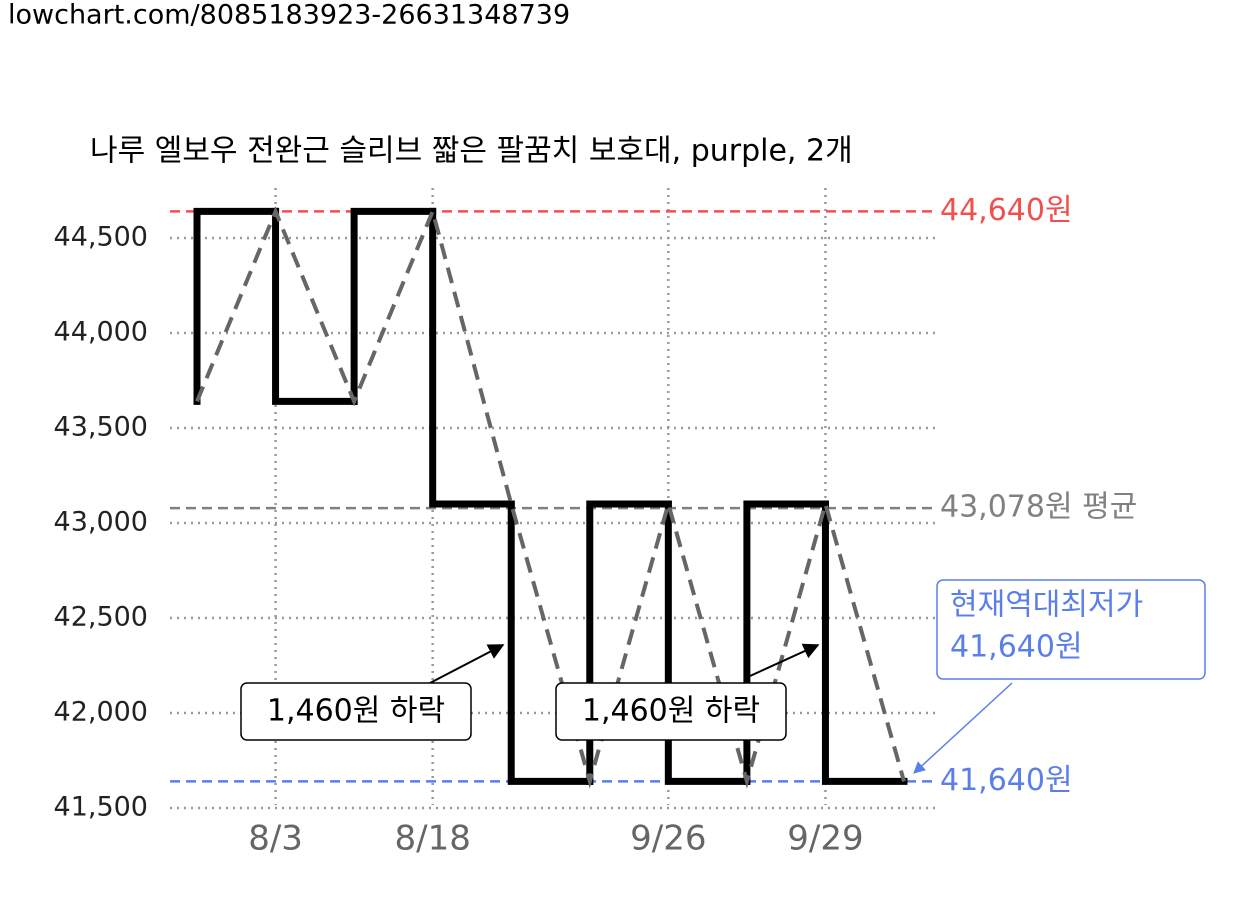 The height and width of the screenshot is (912, 1248). What do you see at coordinates (1006, 210) in the screenshot?
I see `max-label: 44,640원` at bounding box center [1006, 210].